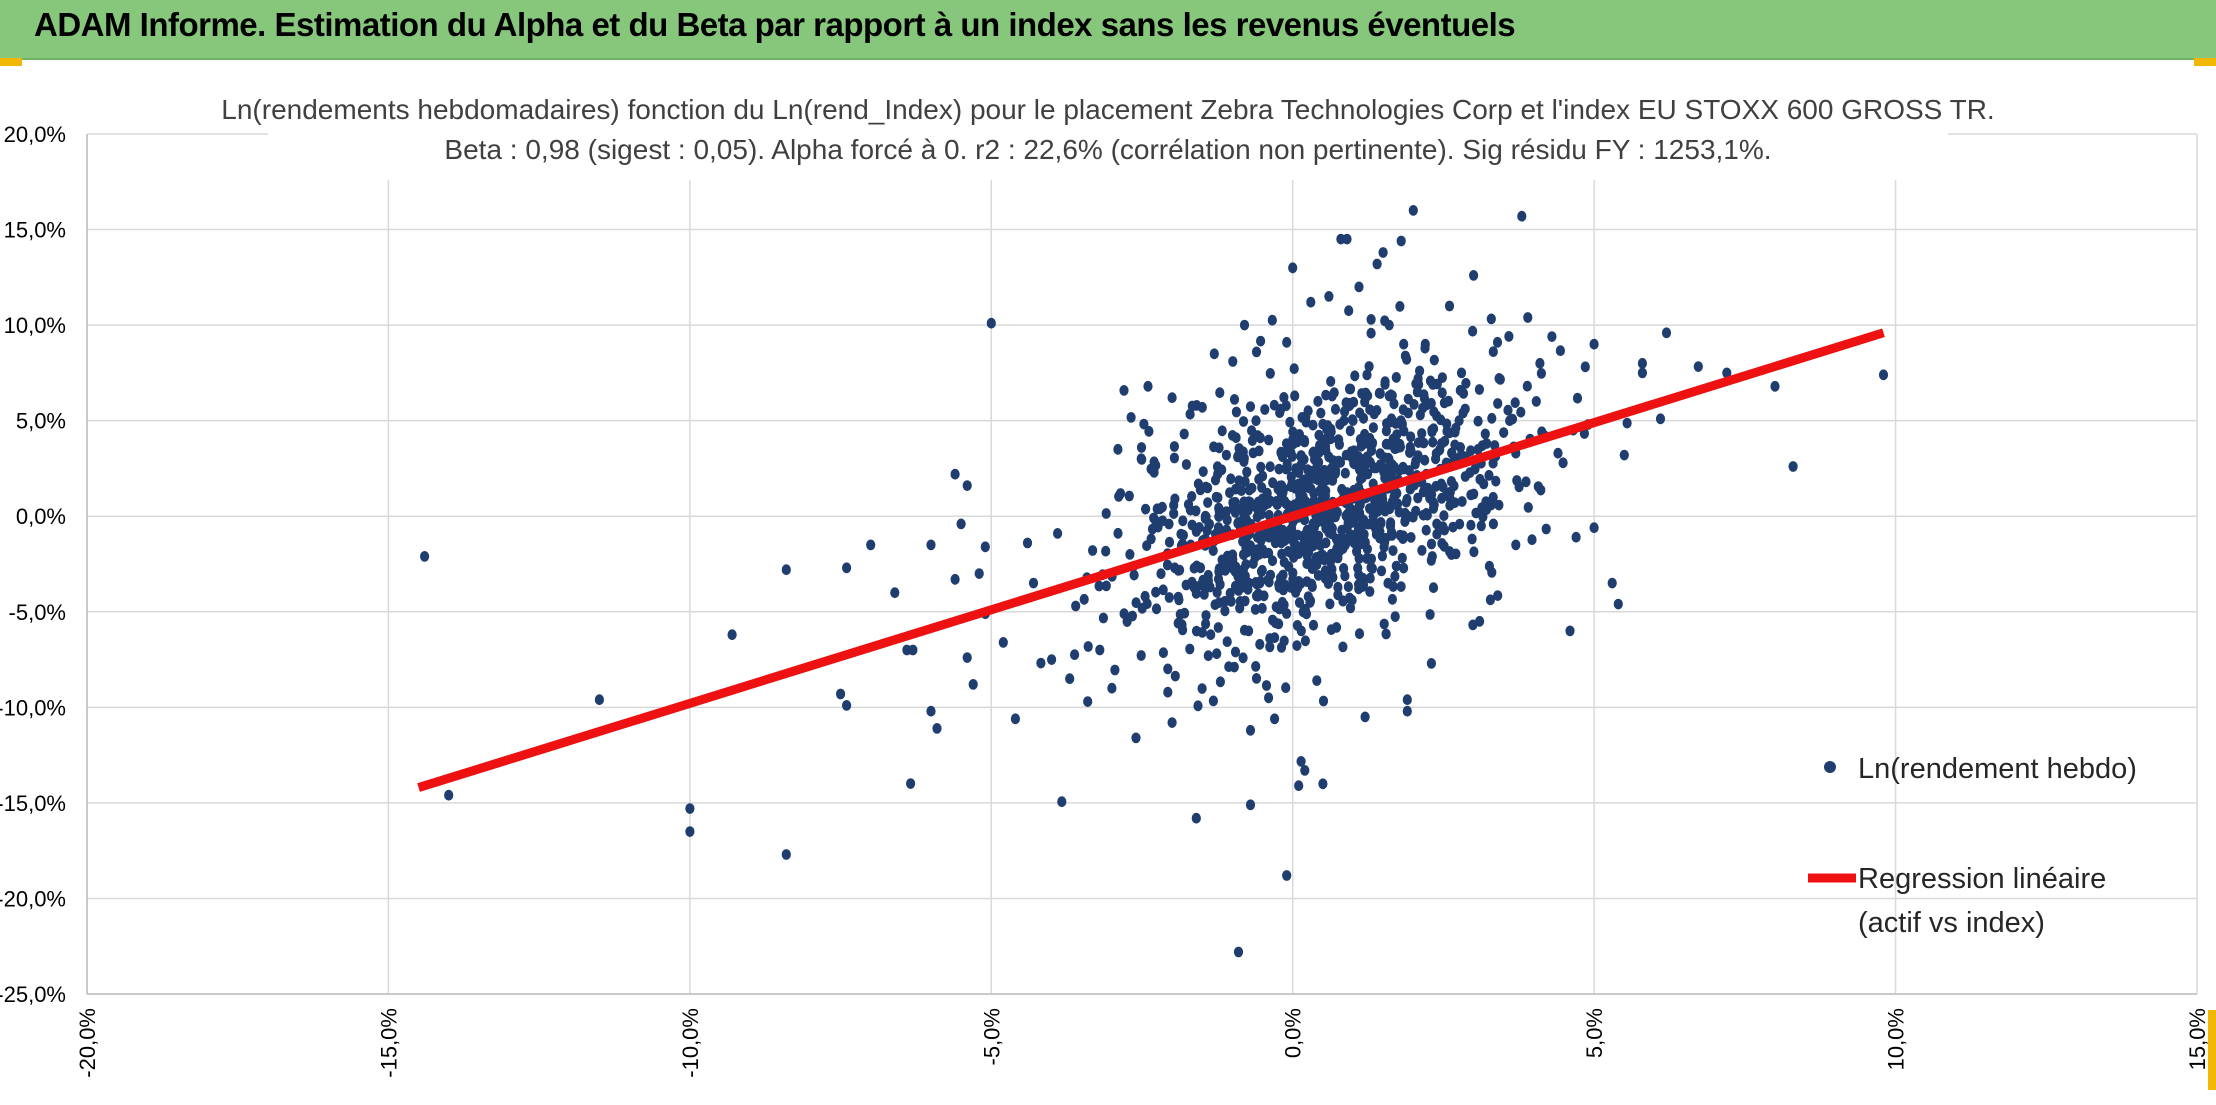 The image size is (2216, 1105). What do you see at coordinates (2205, 62) in the screenshot?
I see `corner-accent-right` at bounding box center [2205, 62].